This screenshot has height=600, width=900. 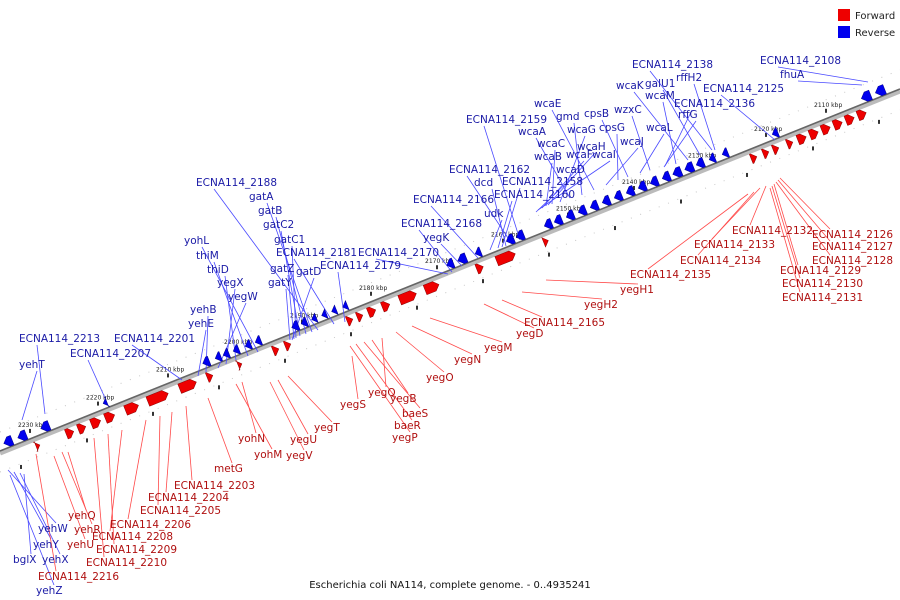 What do you see at coordinates (440, 378) in the screenshot?
I see `forward-gene-label: yegO` at bounding box center [440, 378].